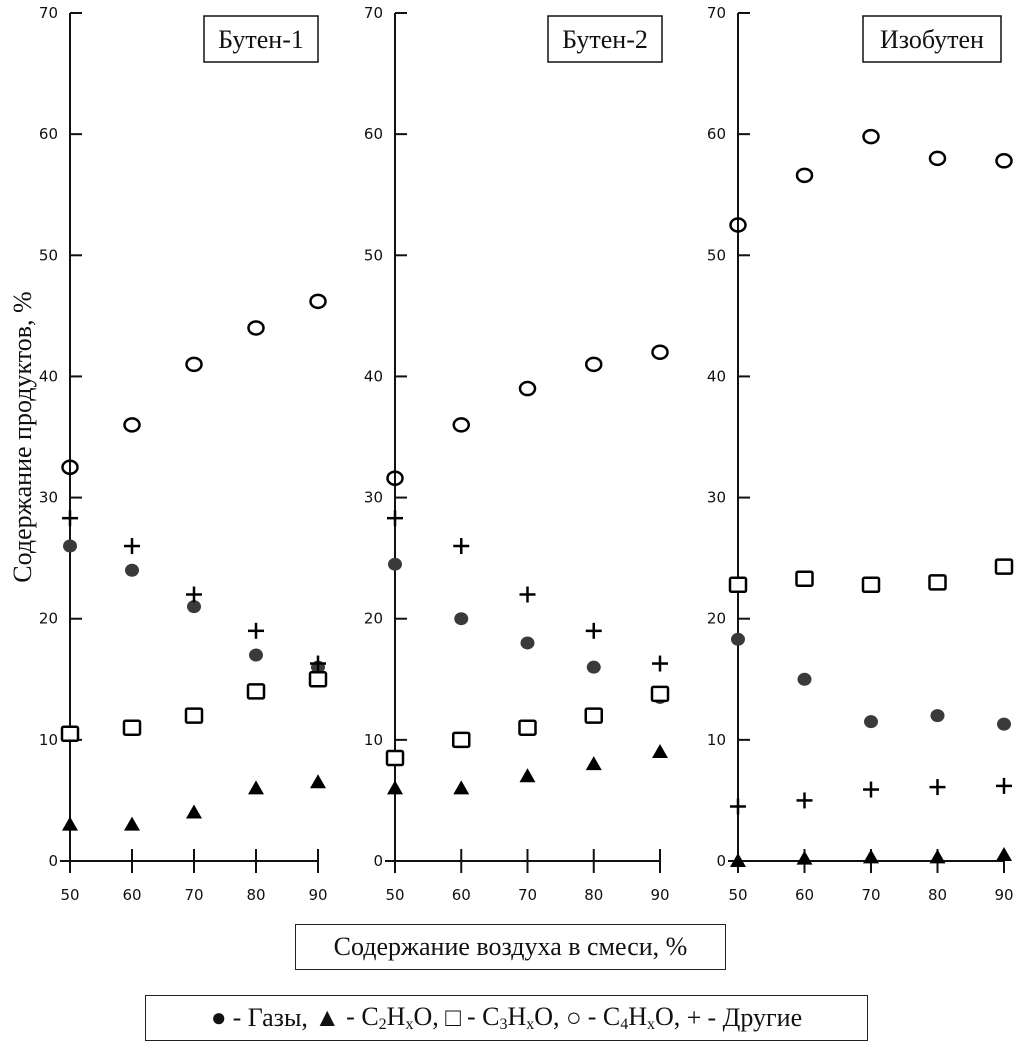 The width and height of the screenshot is (1021, 1043). What do you see at coordinates (634, 1017) in the screenshot?
I see `legend-label-c4hxo: - C4HxO,` at bounding box center [634, 1017].